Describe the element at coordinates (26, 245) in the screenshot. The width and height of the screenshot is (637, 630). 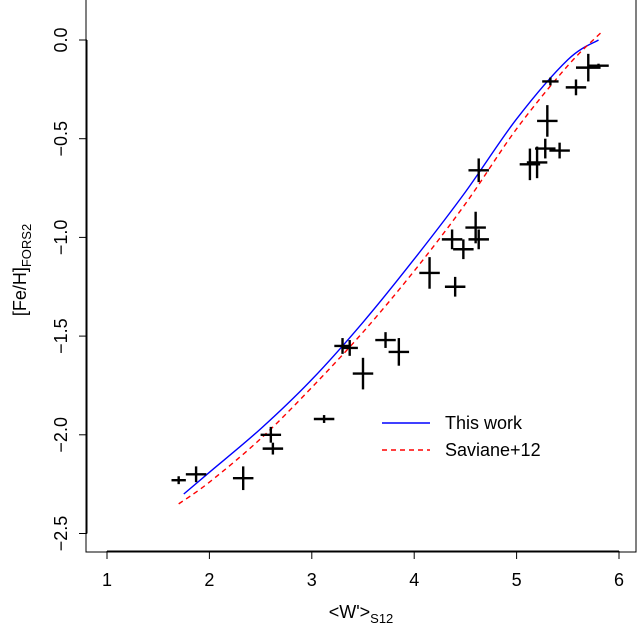
I see `y-axis-label-sub: FORS2` at that location.